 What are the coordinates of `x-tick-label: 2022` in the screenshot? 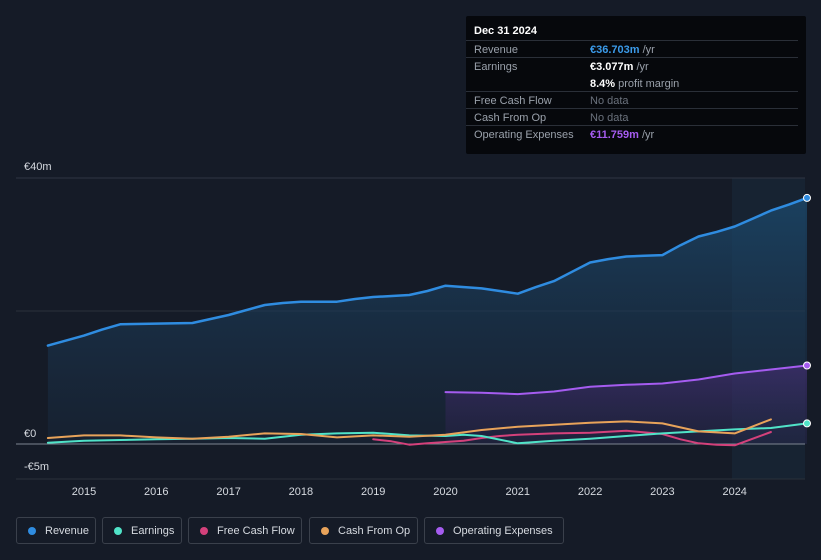 It's located at (590, 492).